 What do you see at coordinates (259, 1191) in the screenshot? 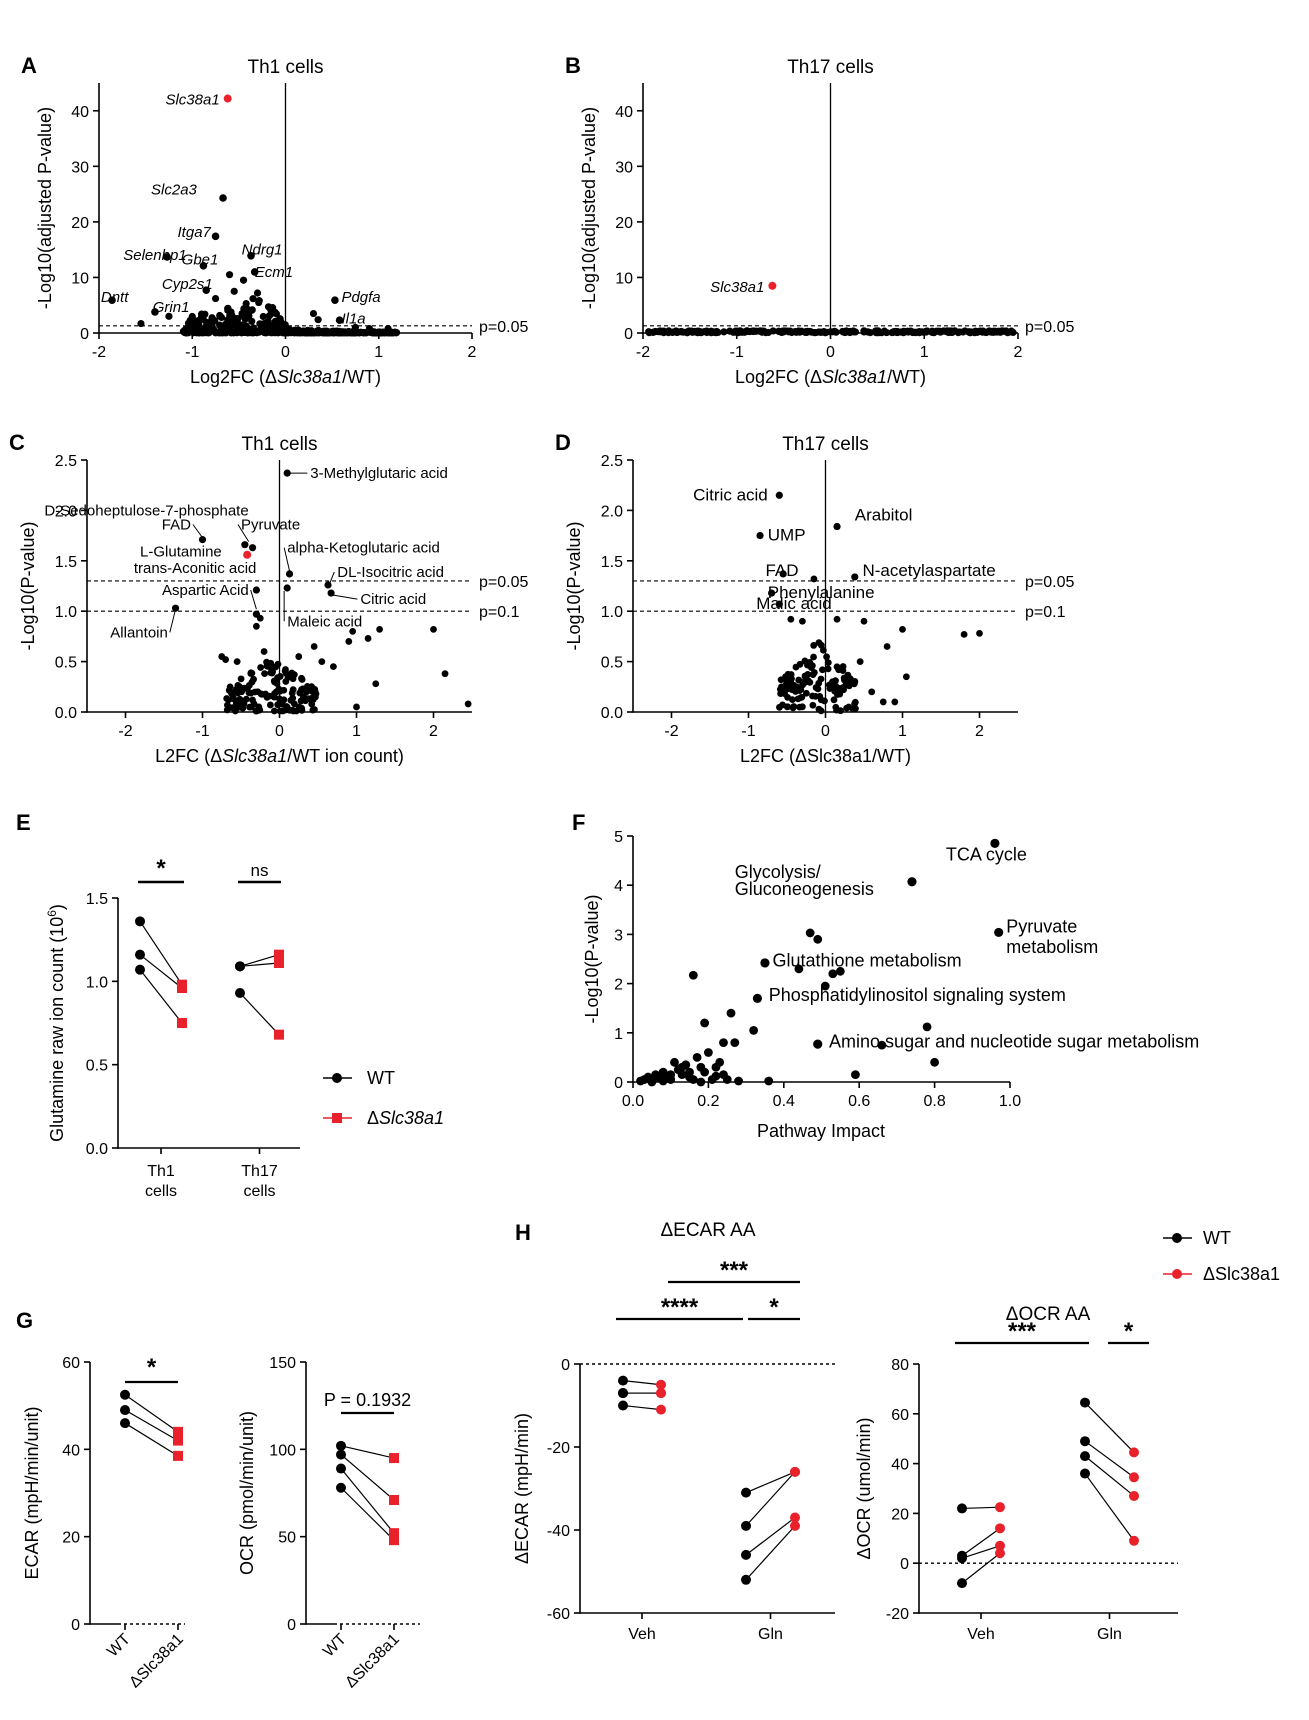
I see `x-tick-label: cells` at bounding box center [259, 1191].